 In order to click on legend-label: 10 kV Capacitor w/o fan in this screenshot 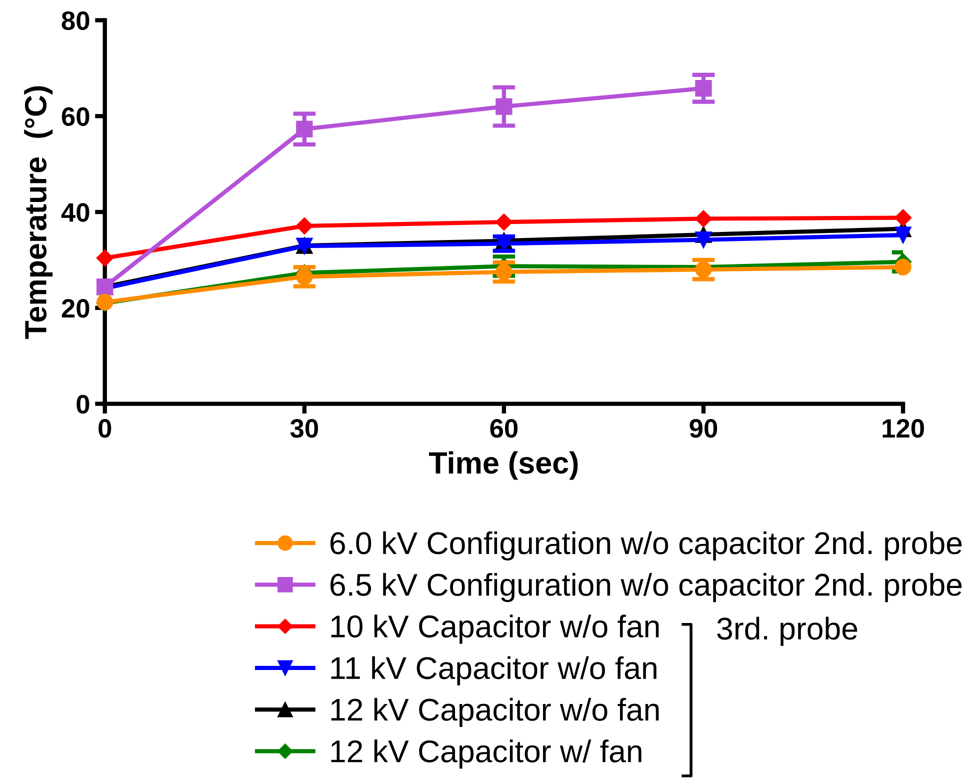, I will do `click(495, 629)`.